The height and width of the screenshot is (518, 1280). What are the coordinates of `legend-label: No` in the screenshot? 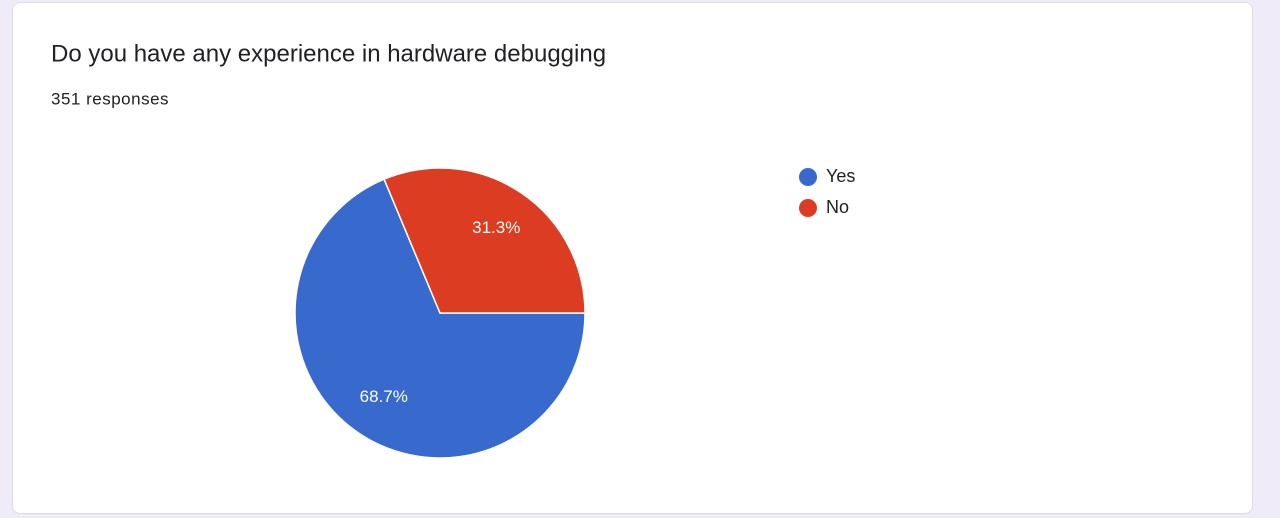 It's located at (837, 207).